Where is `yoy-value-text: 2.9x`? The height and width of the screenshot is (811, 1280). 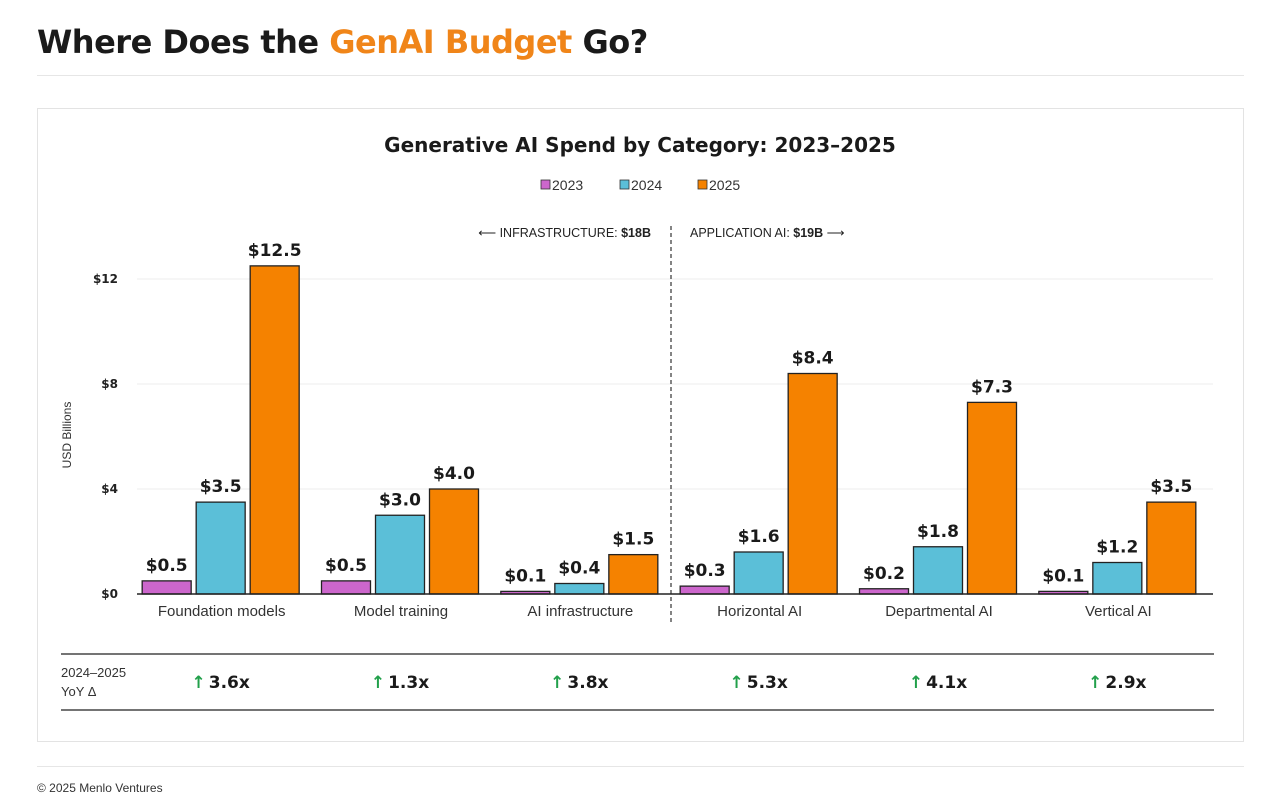
yoy-value-text: 2.9x is located at coordinates (1125, 683).